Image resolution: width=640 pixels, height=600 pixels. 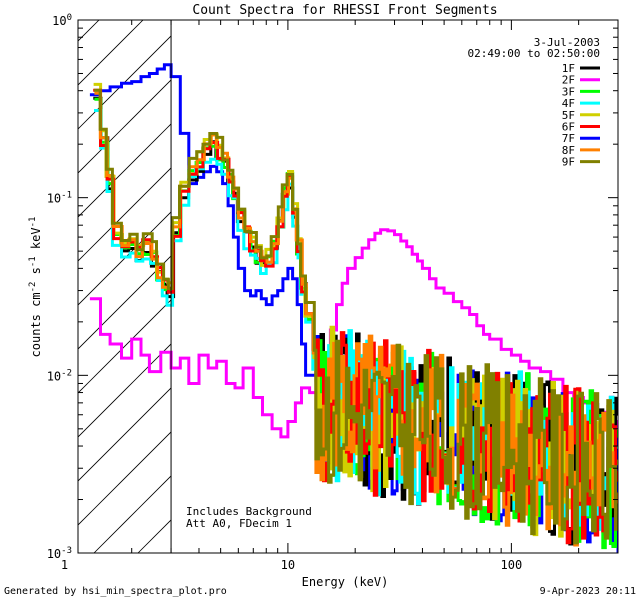 What do you see at coordinates (64, 565) in the screenshot?
I see `x-tick-label: 1` at bounding box center [64, 565].